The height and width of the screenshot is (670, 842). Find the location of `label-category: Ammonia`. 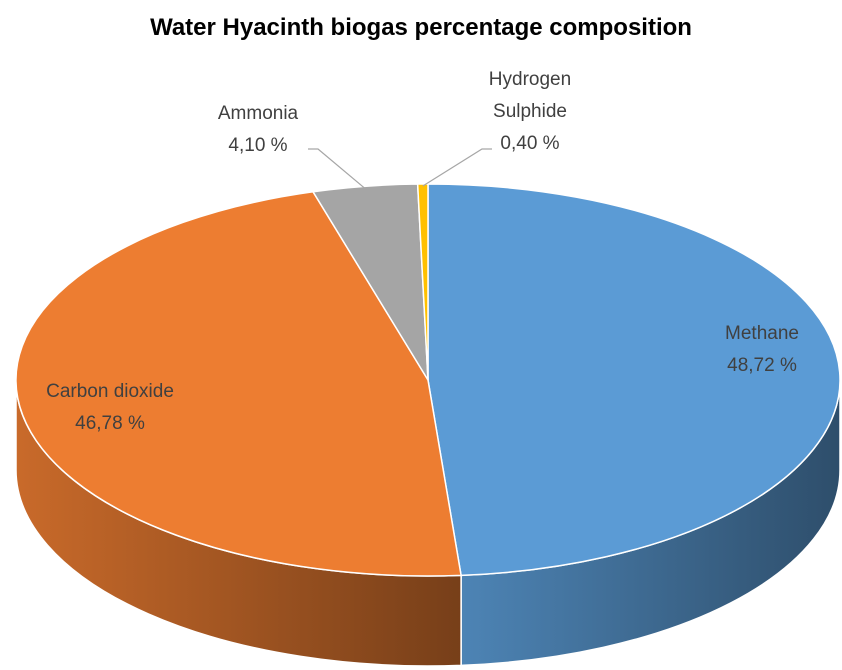

label-category: Ammonia is located at coordinates (258, 113).